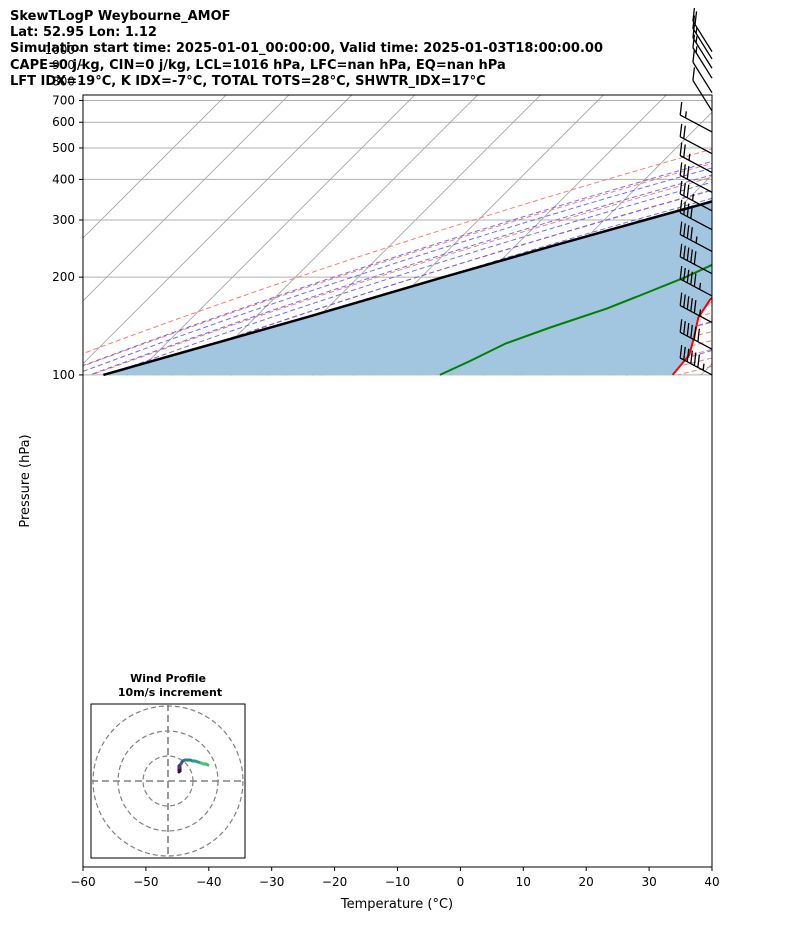  What do you see at coordinates (648, 882) in the screenshot?
I see `x-tick-label: 30` at bounding box center [648, 882].